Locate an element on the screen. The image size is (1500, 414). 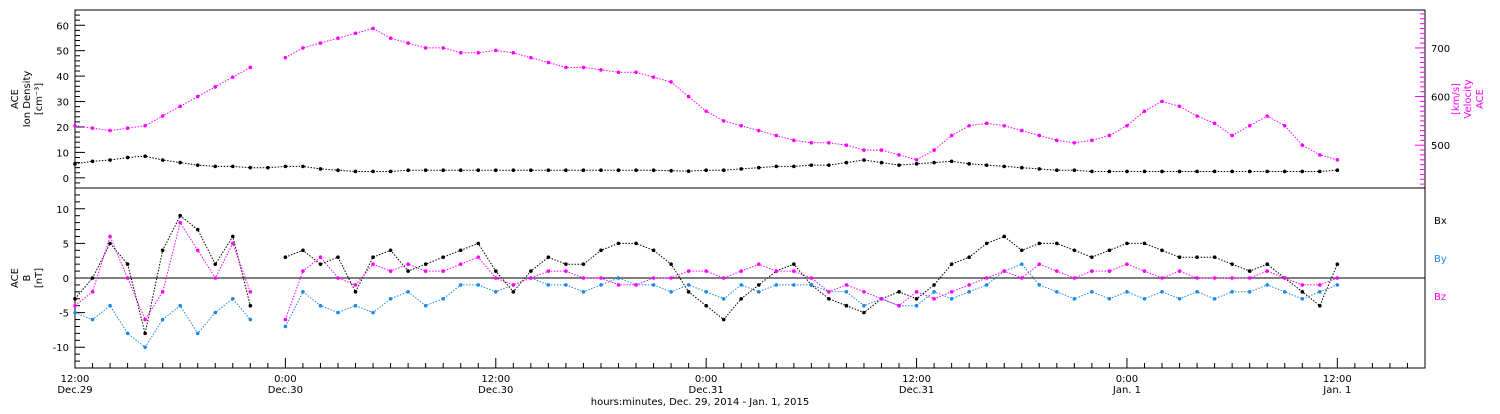
top-right-tick-label: 700 is located at coordinates (1440, 49).